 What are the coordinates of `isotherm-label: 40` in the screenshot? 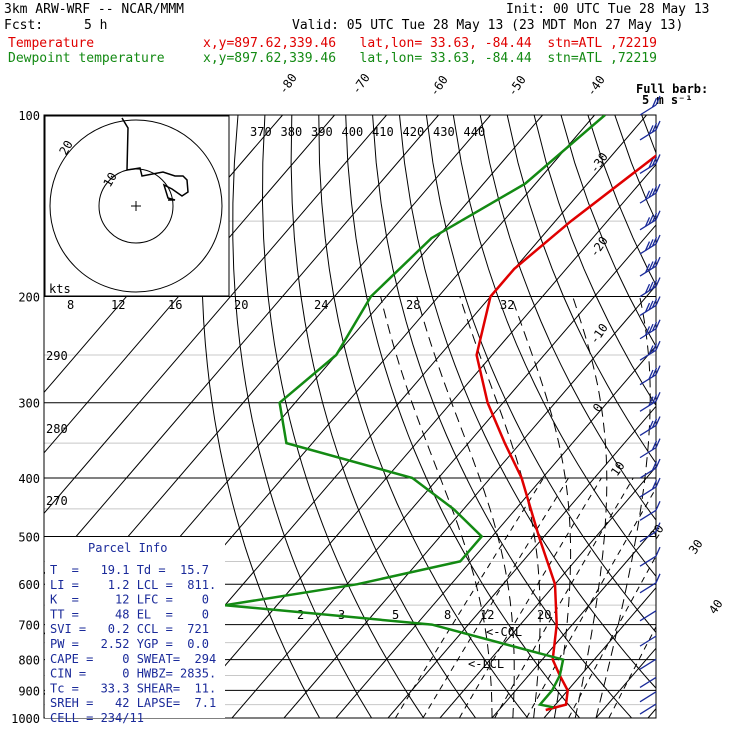 It's located at (716, 607).